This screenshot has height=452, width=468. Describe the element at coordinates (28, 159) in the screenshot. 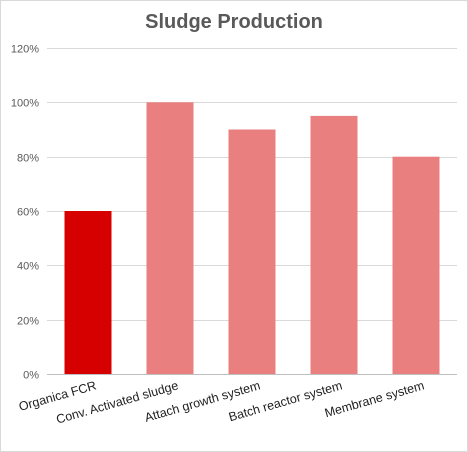

I see `y-tick-label: 80%` at that location.